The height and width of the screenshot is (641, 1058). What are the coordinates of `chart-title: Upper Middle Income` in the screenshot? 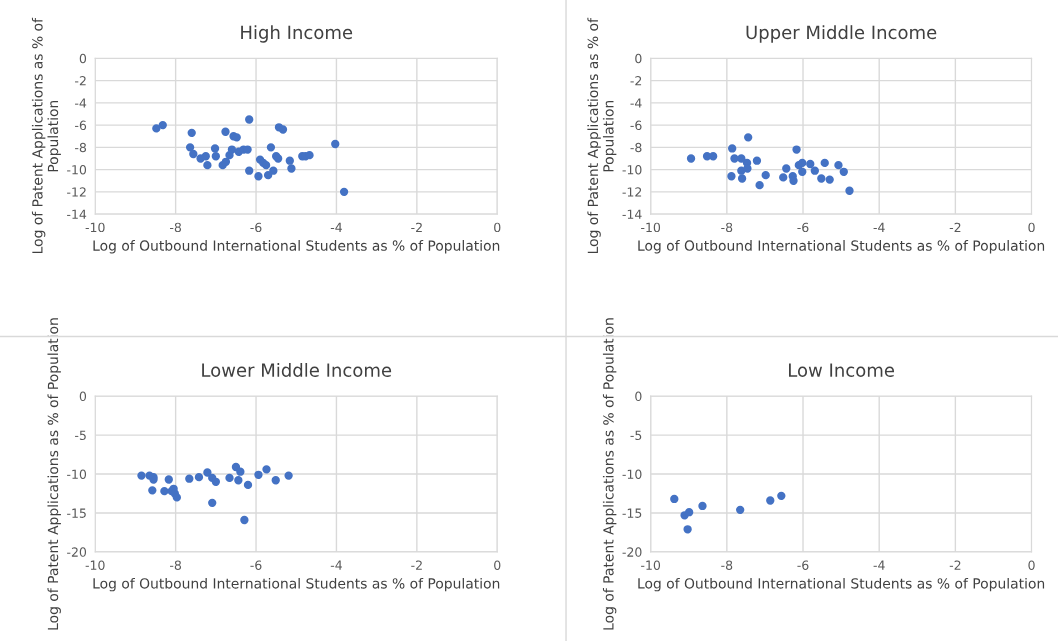 It's located at (841, 34).